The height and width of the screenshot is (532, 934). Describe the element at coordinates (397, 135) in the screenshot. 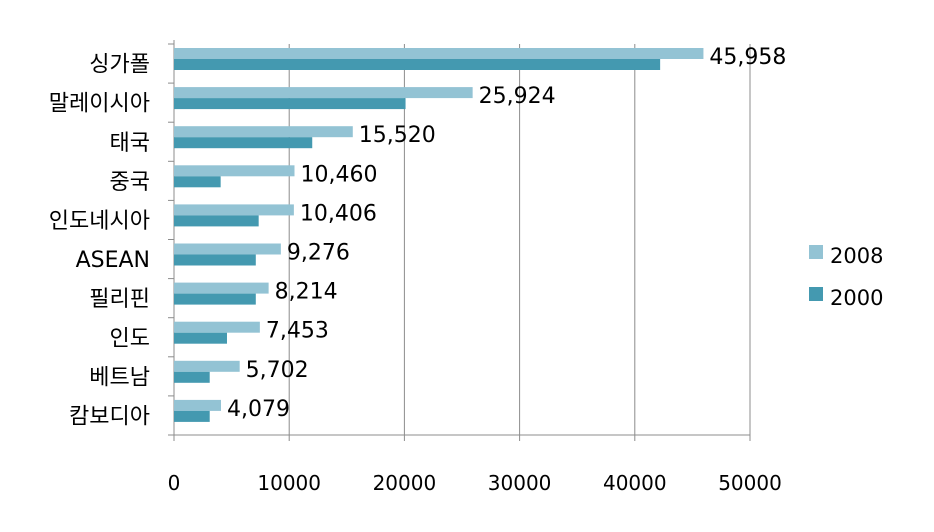

I see `data-label-2008: 15,520` at that location.